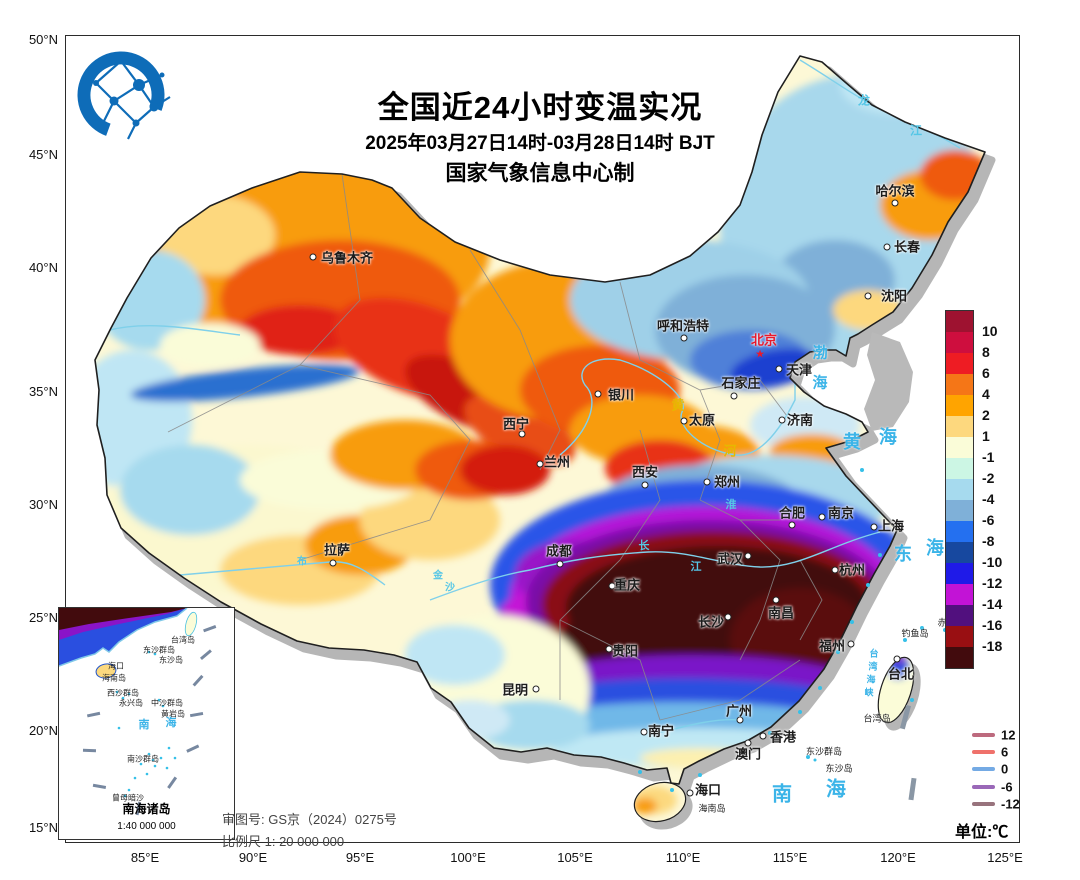  I want to click on map-approval-number: 审图号: GS京（2024）0275号, so click(309, 819).